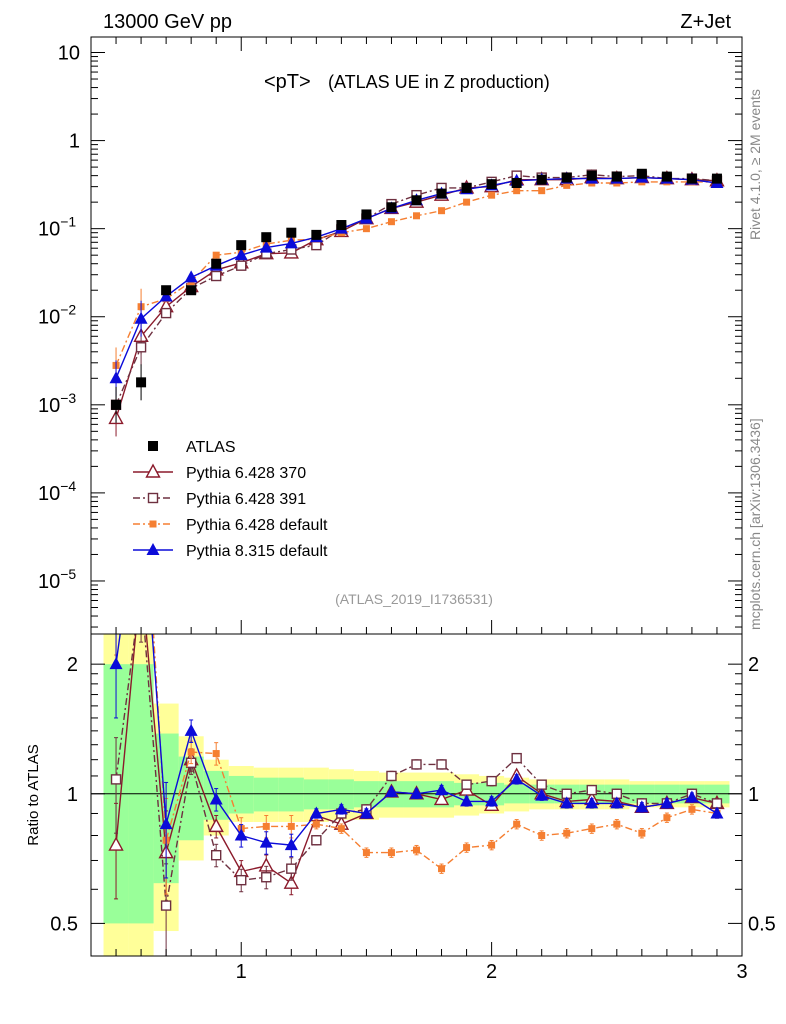 The image size is (786, 1024). What do you see at coordinates (69, 54) in the screenshot?
I see `y-tick-label: 10` at bounding box center [69, 54].